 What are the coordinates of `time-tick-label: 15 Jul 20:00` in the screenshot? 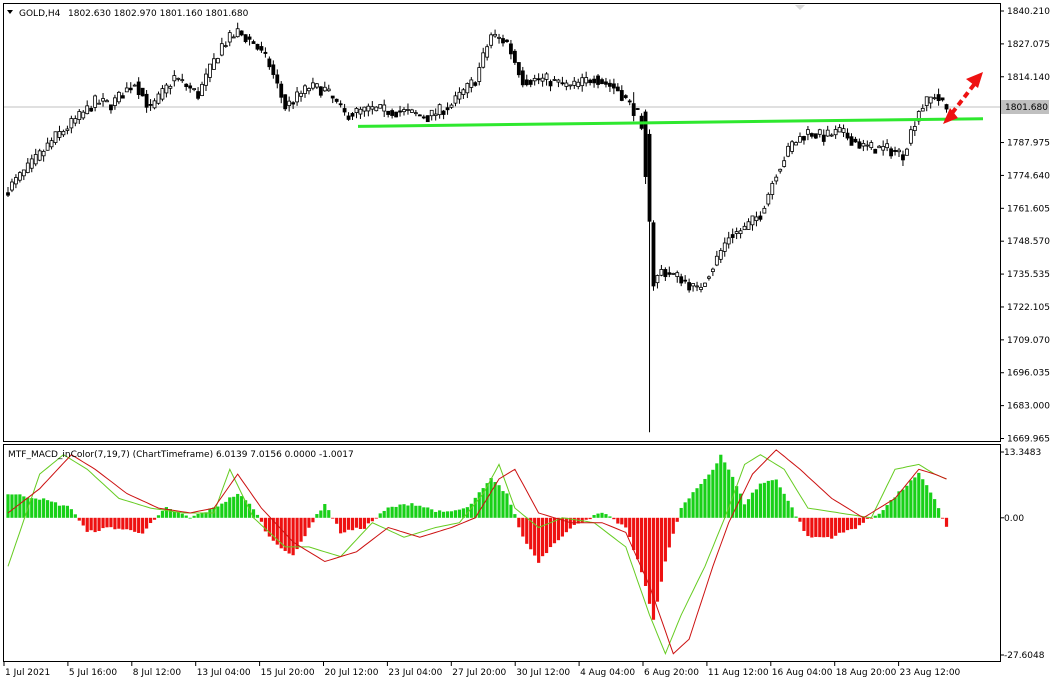 It's located at (288, 673).